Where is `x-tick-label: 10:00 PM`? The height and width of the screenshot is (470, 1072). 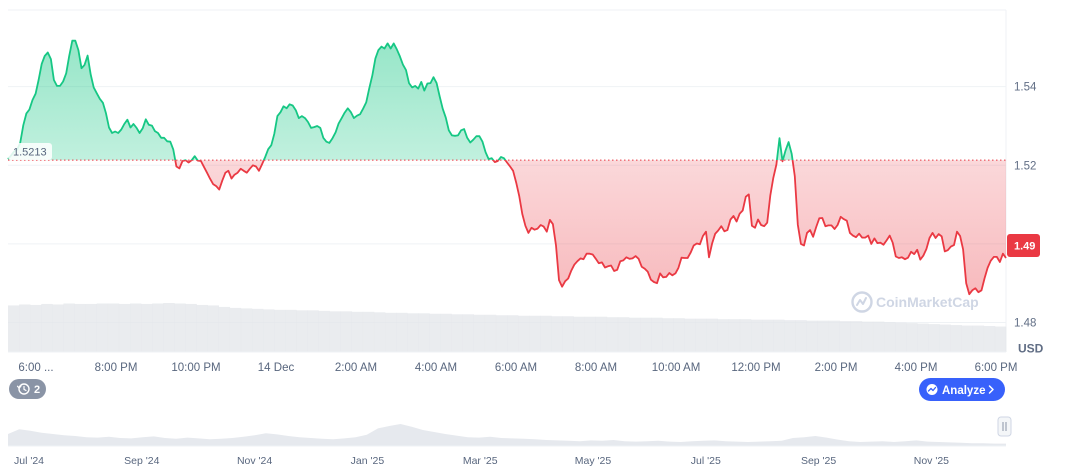 x-tick-label: 10:00 PM is located at coordinates (195, 368).